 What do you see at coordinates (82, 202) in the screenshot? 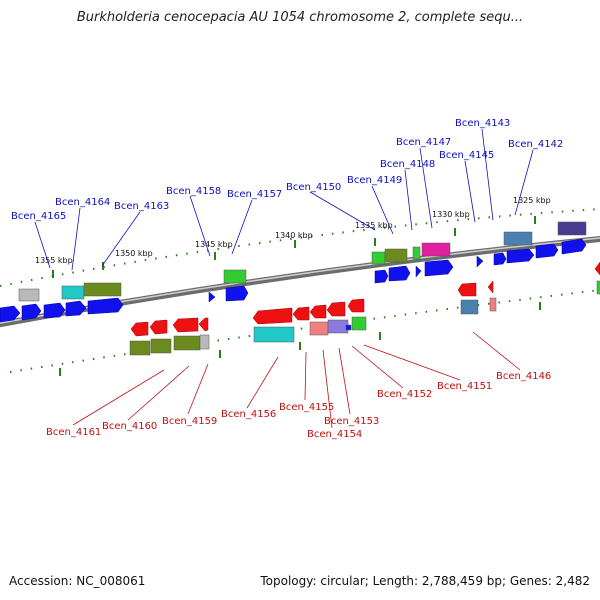
I see `gene-label: Bcen_4164` at bounding box center [82, 202].